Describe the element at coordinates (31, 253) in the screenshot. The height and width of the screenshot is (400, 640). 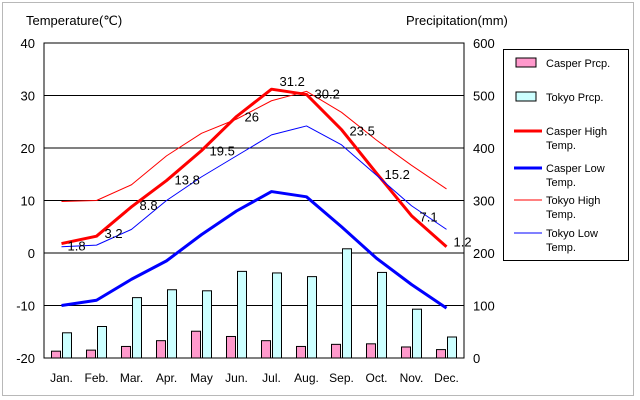
I see `y-left-tick-label: 0` at that location.